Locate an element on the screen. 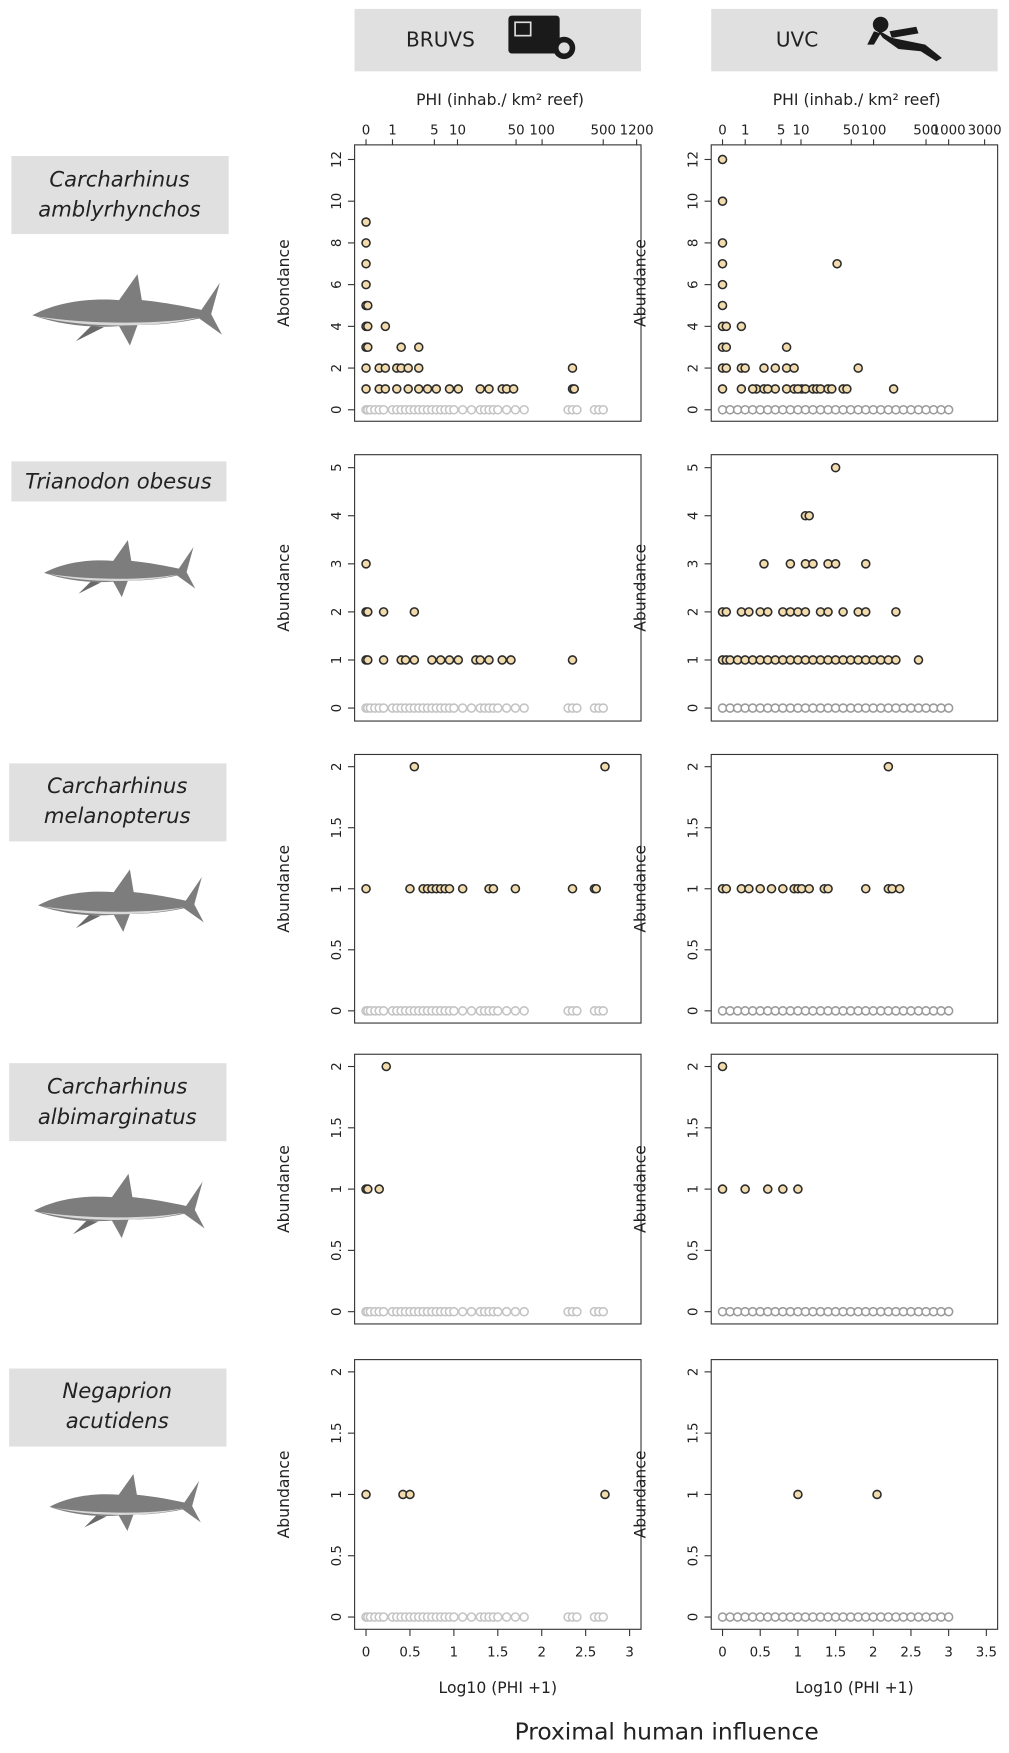 The width and height of the screenshot is (1009, 1753). top-axis-title: PHI (inhab./ km² reef) is located at coordinates (857, 100).